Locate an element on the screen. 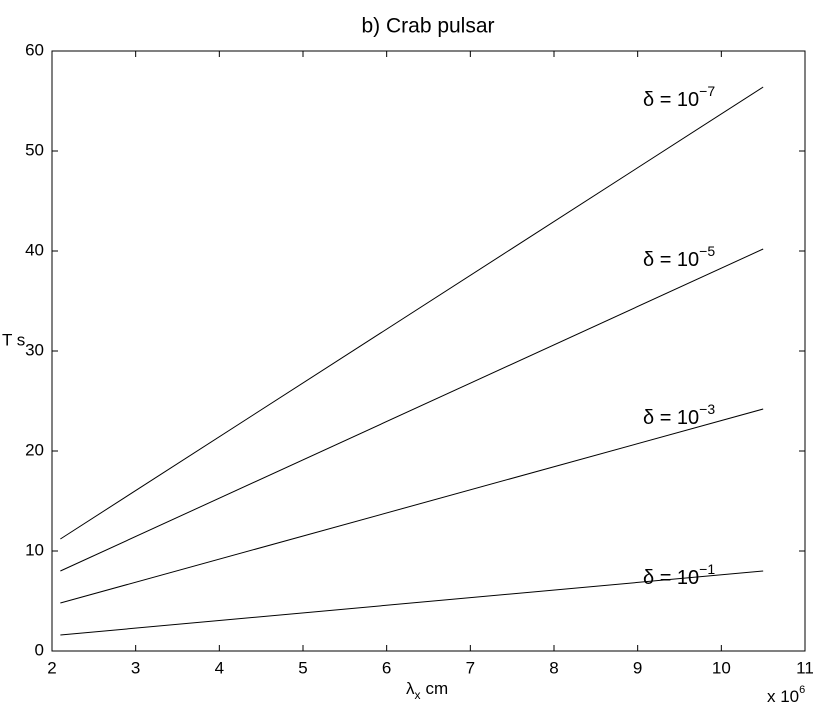  x-tick-label: 3 is located at coordinates (135, 667).